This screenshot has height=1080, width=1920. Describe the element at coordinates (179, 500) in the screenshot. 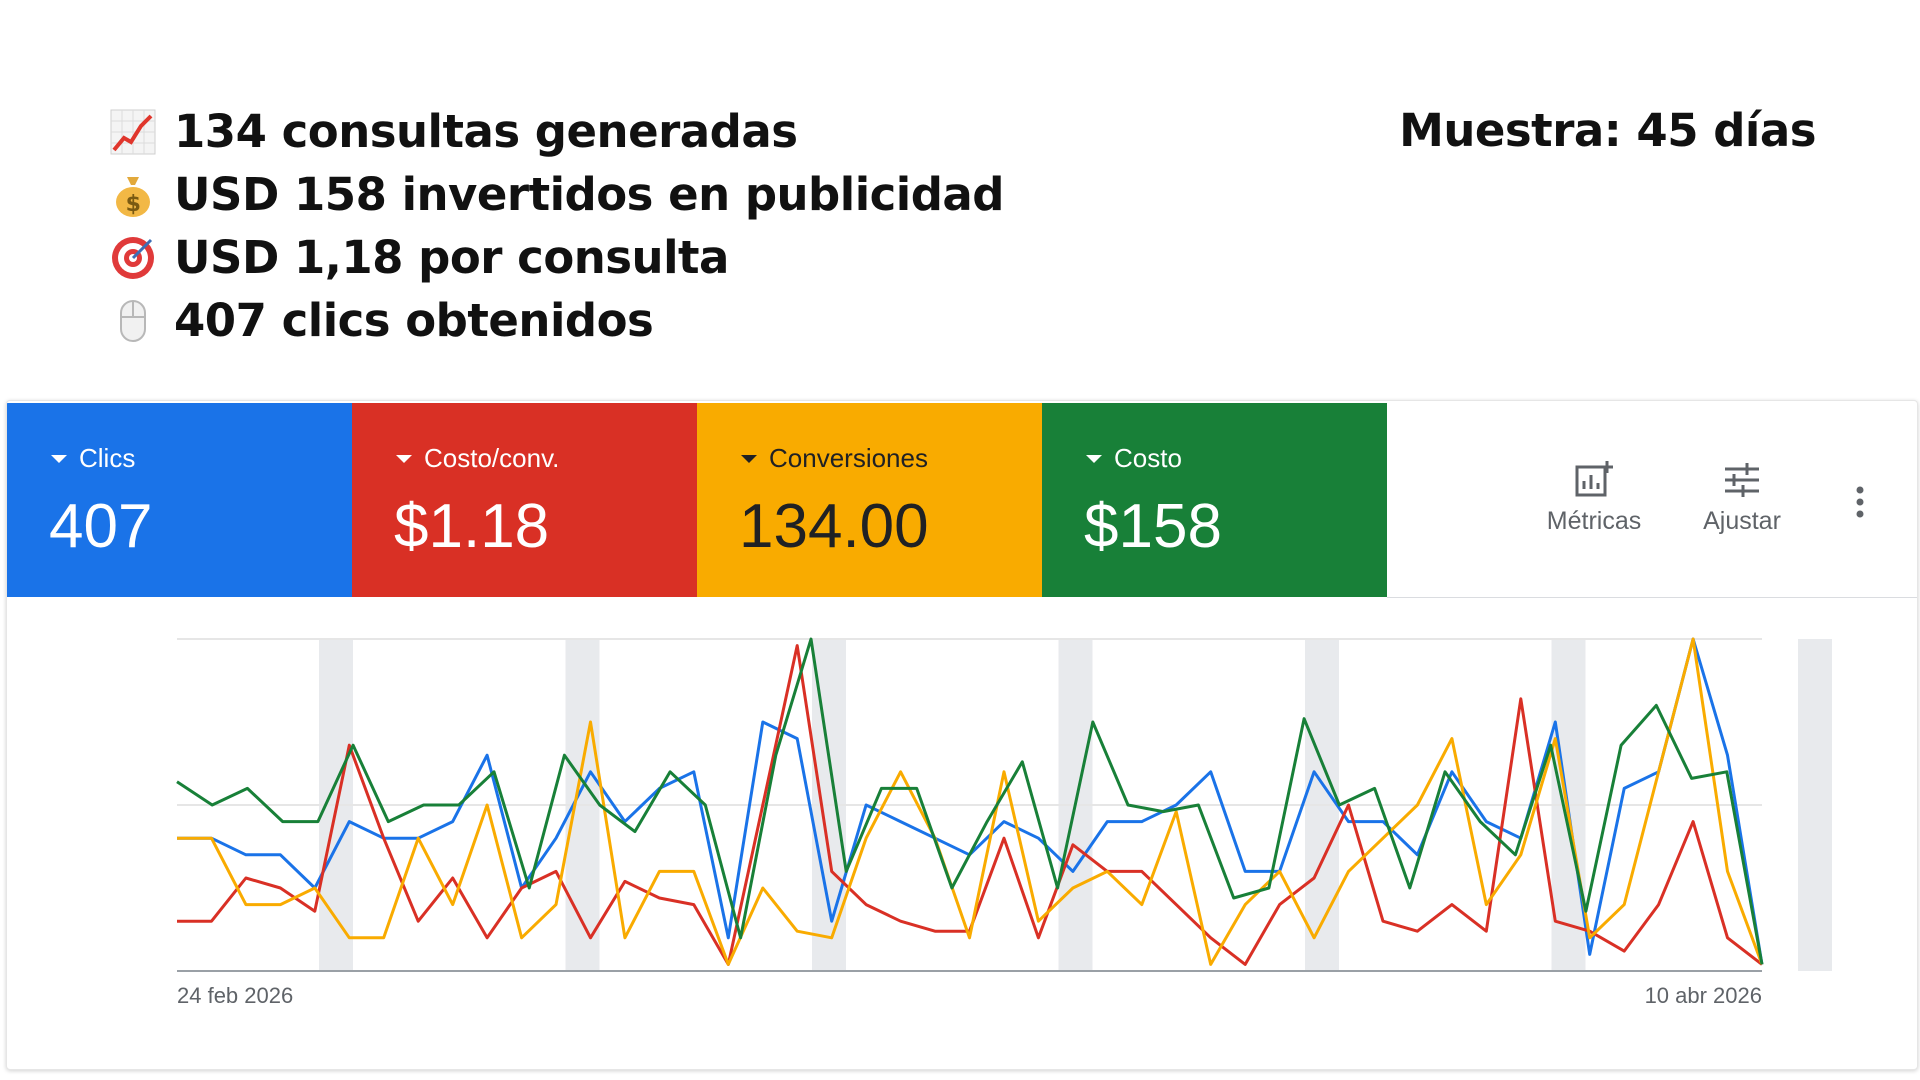

I see `metric-tile-clicks: Clics 407` at that location.